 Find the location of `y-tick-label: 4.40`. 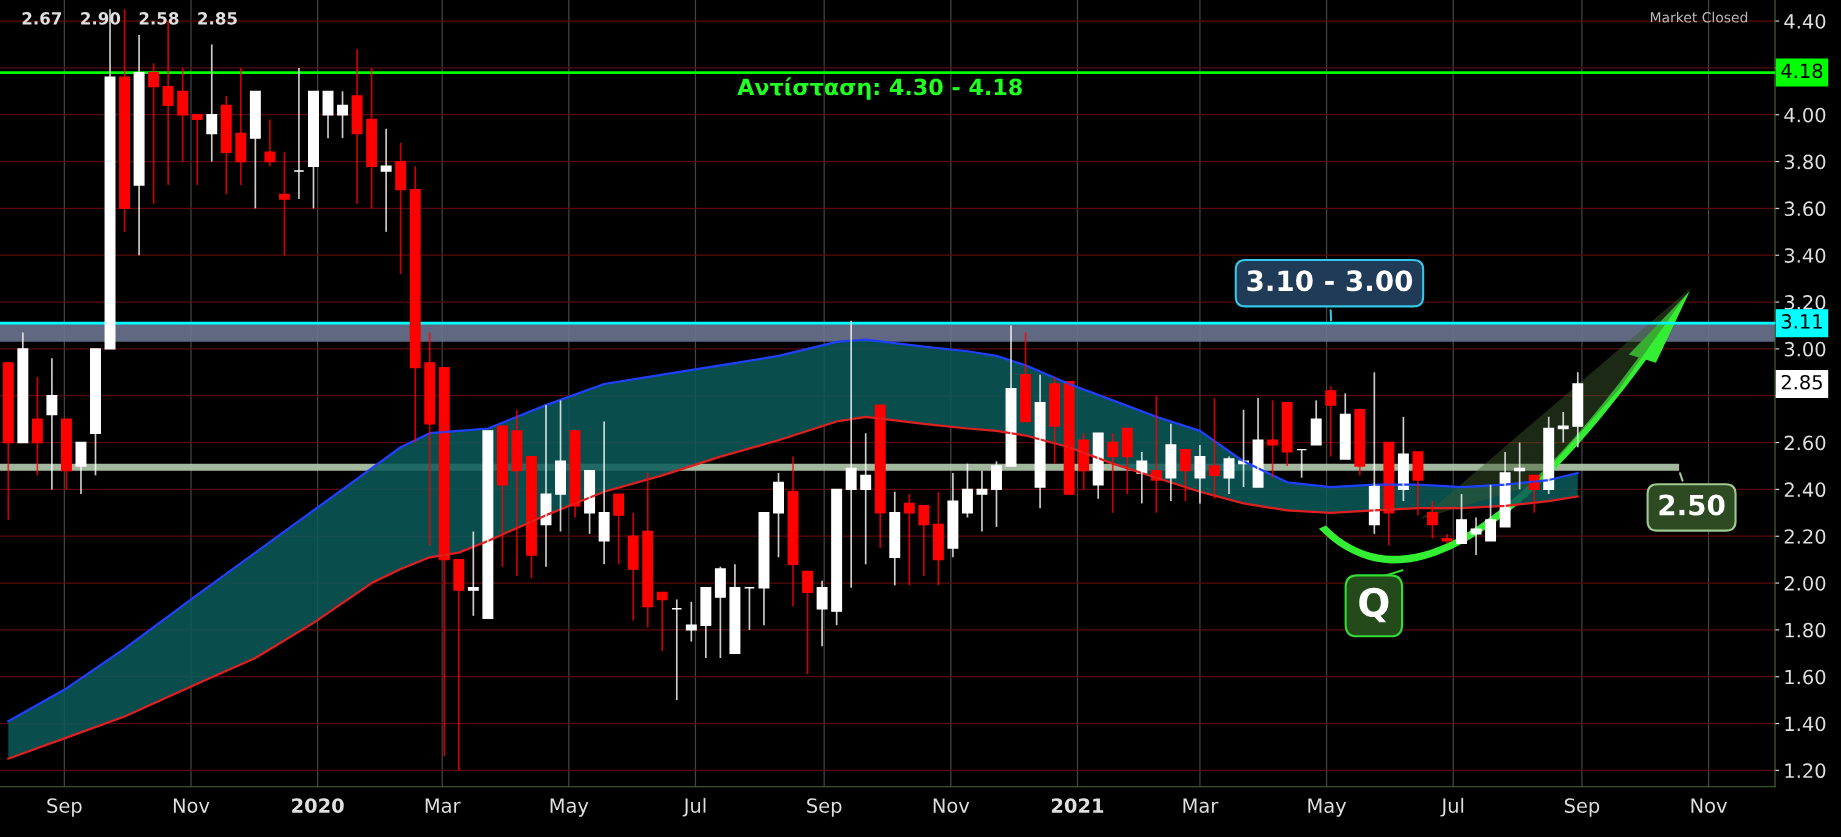

y-tick-label: 4.40 is located at coordinates (1805, 21).